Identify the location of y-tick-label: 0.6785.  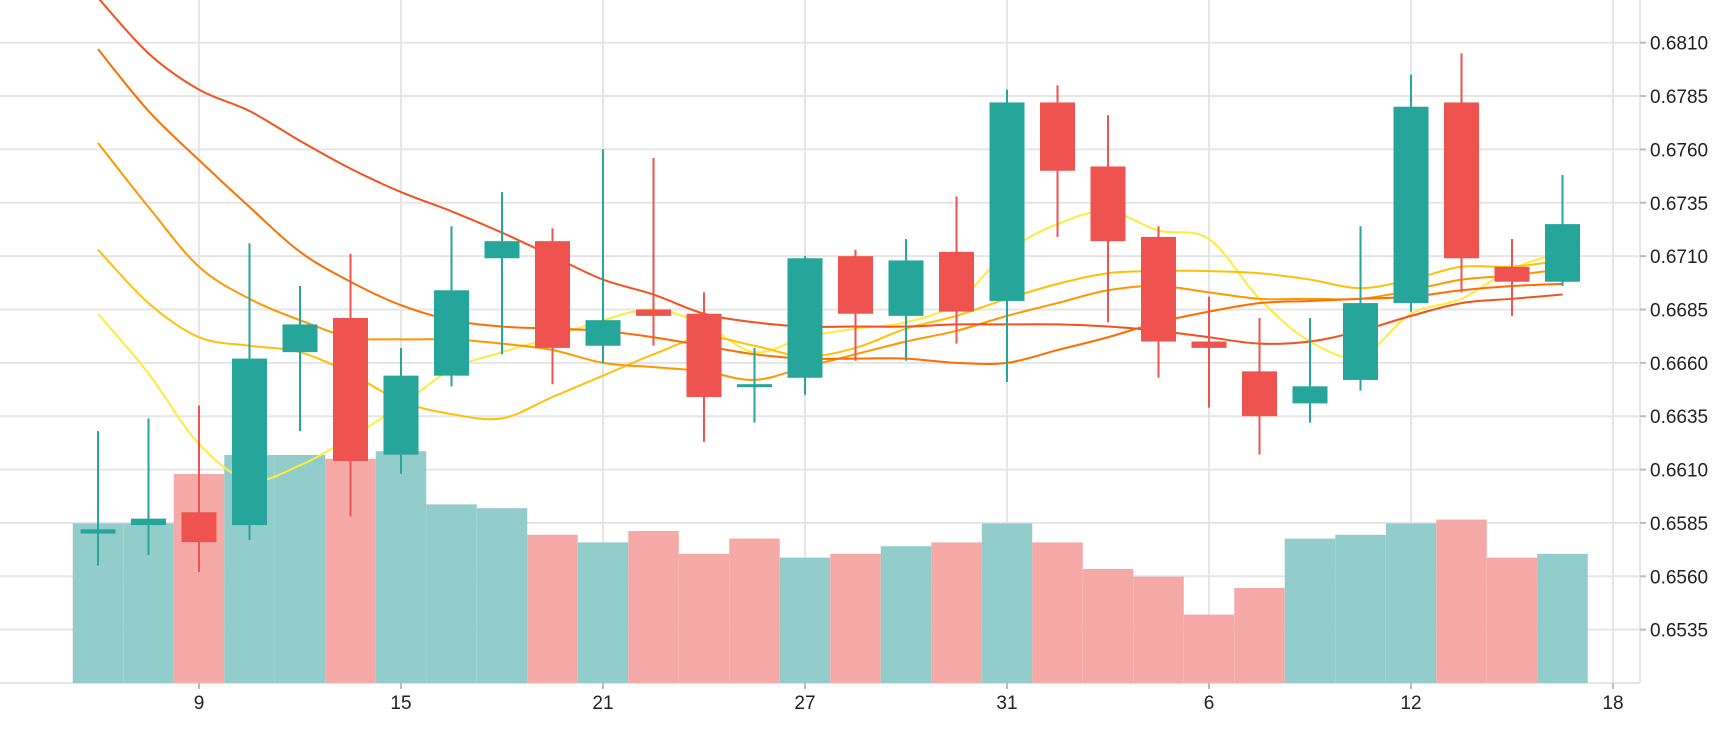
(1679, 97).